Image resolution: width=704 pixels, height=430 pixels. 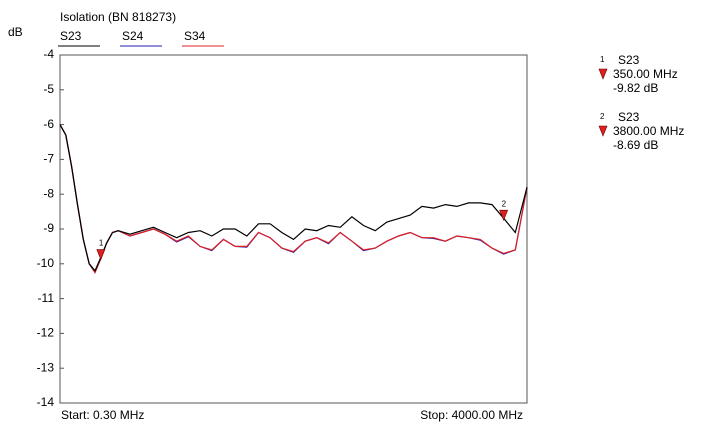 What do you see at coordinates (635, 88) in the screenshot?
I see `marker-table-value: -9.82 dB` at bounding box center [635, 88].